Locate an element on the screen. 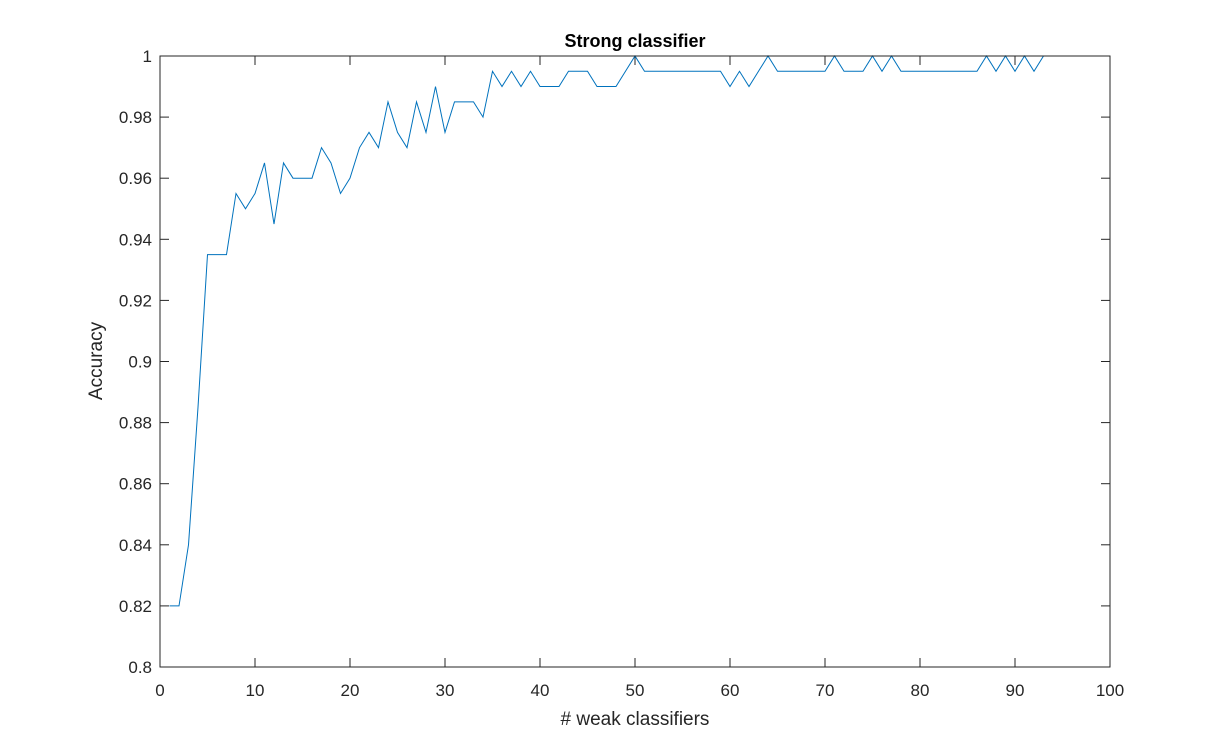 Image resolution: width=1228 pixels, height=755 pixels. x-tick-label: 60 is located at coordinates (730, 690).